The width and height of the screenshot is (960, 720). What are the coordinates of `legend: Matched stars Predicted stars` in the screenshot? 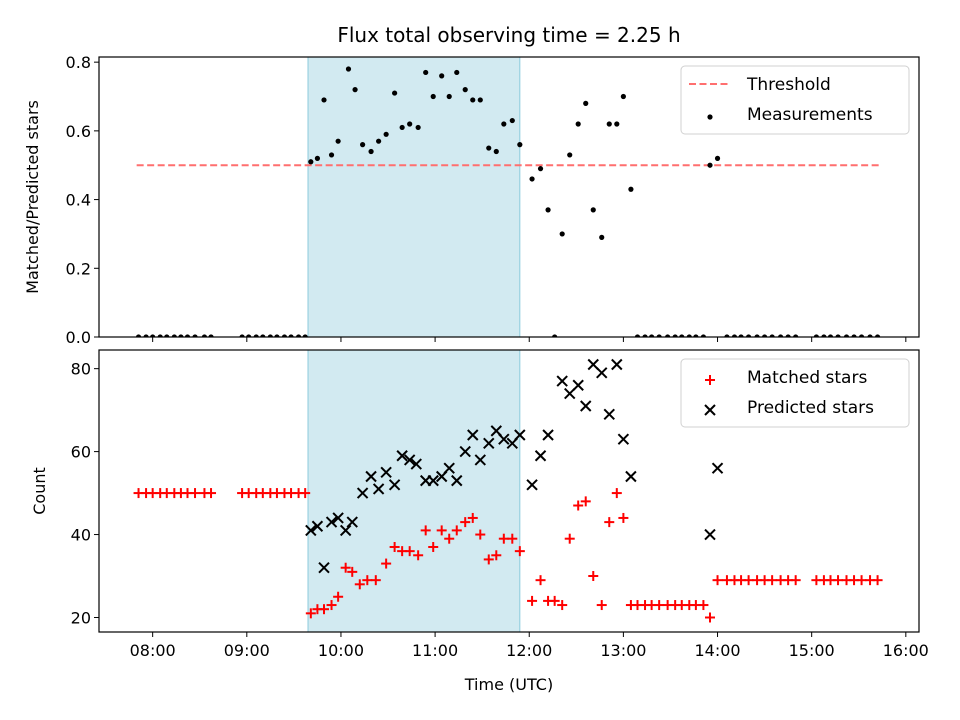 It's located at (795, 393).